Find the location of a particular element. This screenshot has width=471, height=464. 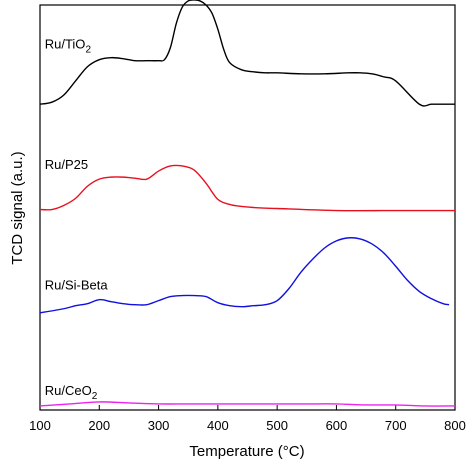

series-label-1: Ru/P25 is located at coordinates (66, 164).